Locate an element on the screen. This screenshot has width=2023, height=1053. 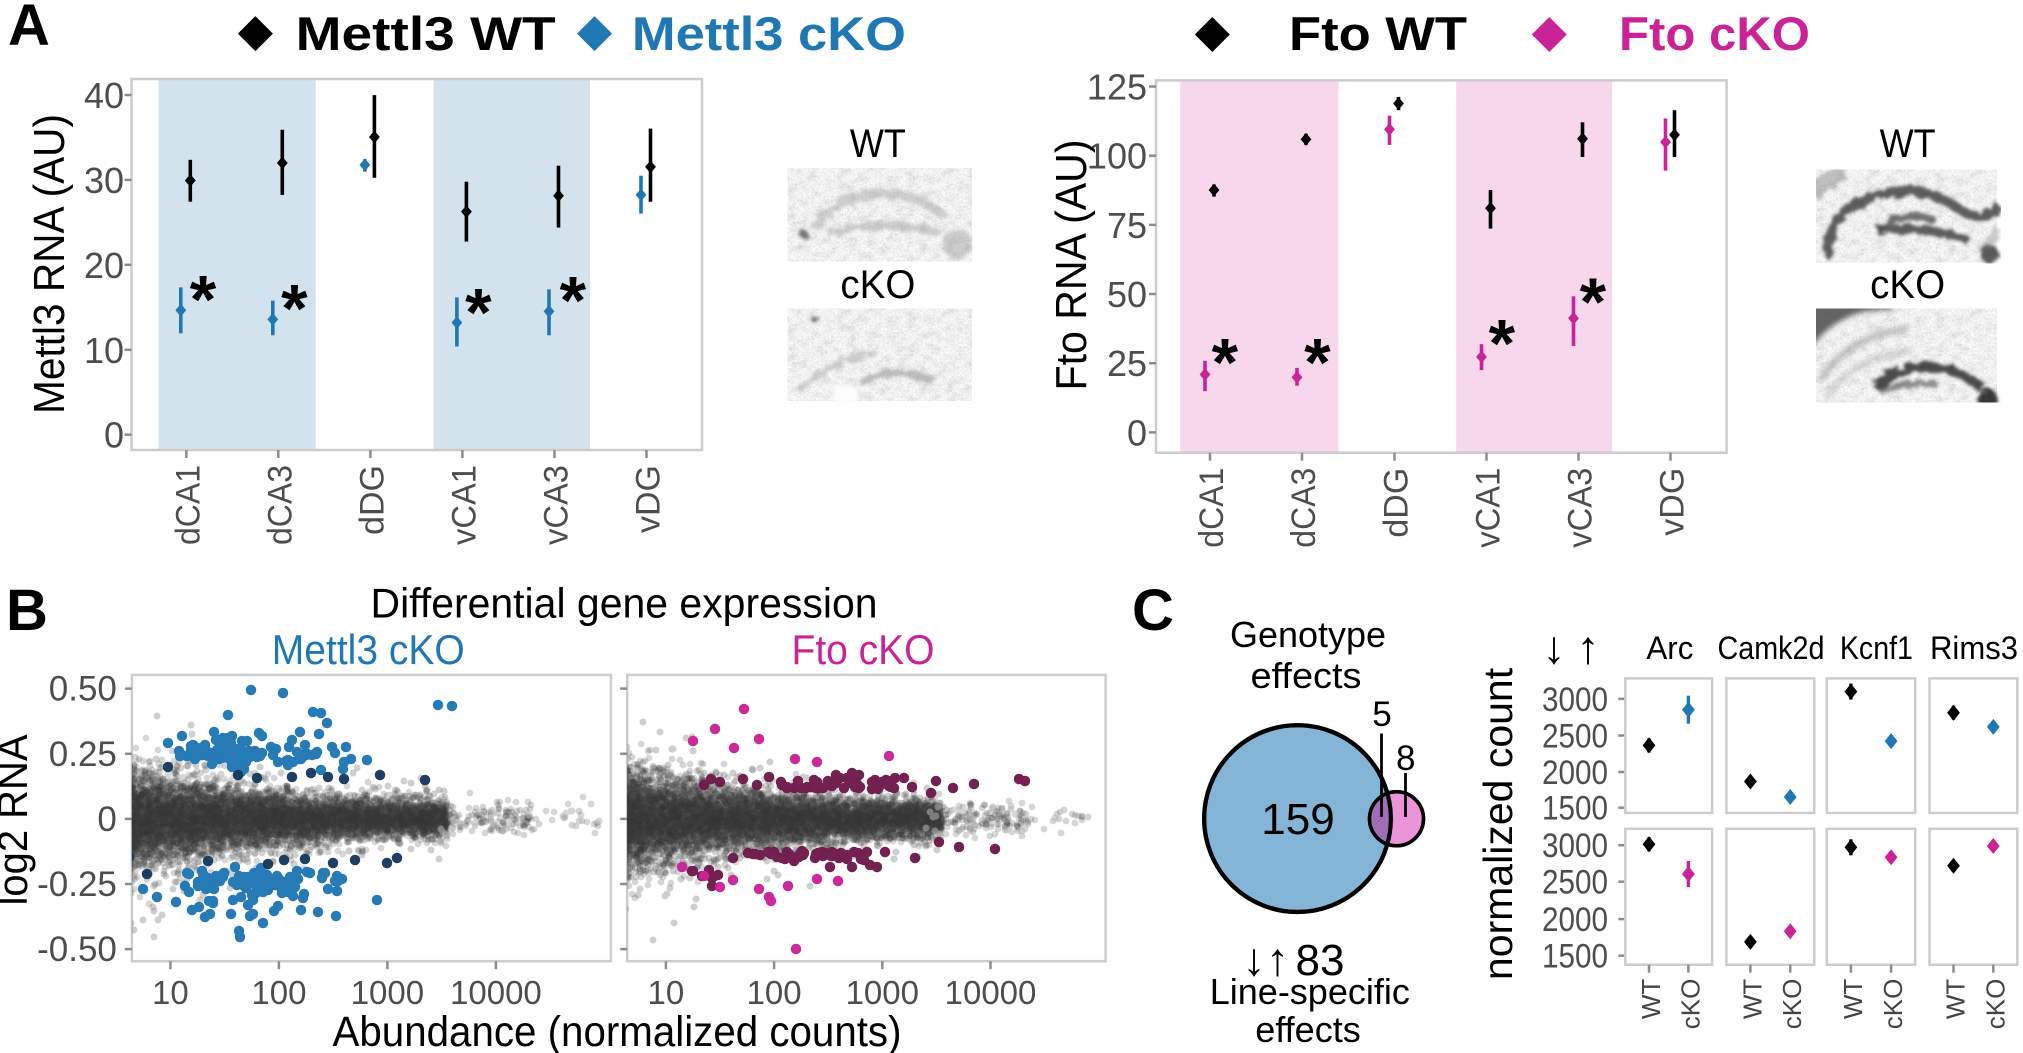
svg-text: Mettl3 RNA (AU) is located at coordinates (49, 264).